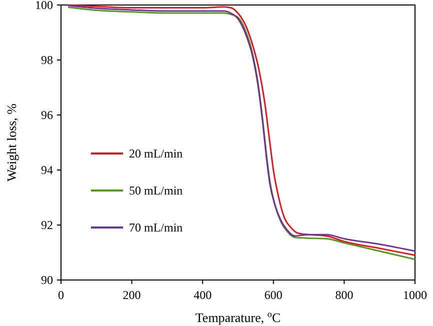 This screenshot has height=326, width=433. Describe the element at coordinates (11, 142) in the screenshot. I see `y-axis-title: Weight loss, %` at that location.